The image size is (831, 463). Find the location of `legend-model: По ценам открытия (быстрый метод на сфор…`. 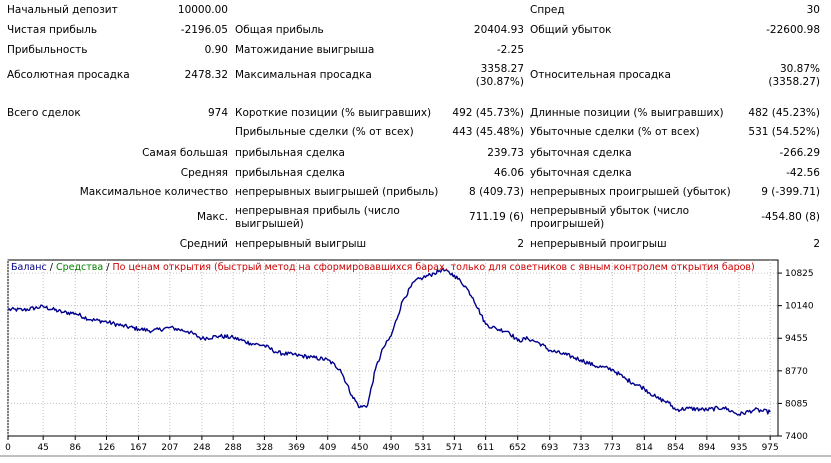

legend-model: По ценам открытия (быстрый метод на сфор… is located at coordinates (433, 267).